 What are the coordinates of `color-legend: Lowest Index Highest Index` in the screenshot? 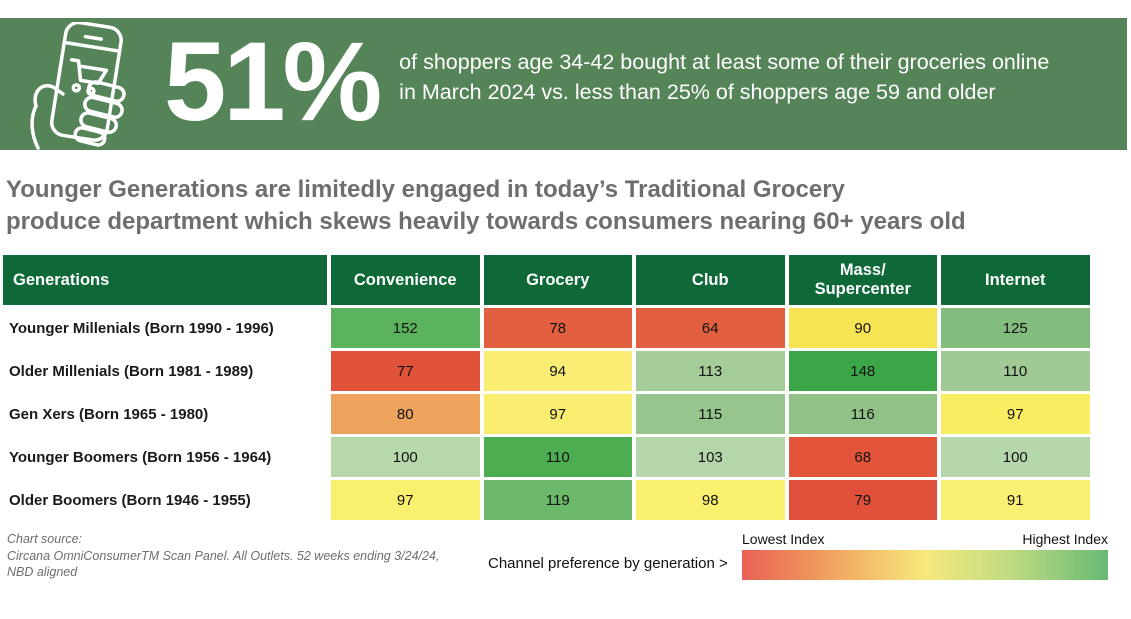 It's located at (925, 556).